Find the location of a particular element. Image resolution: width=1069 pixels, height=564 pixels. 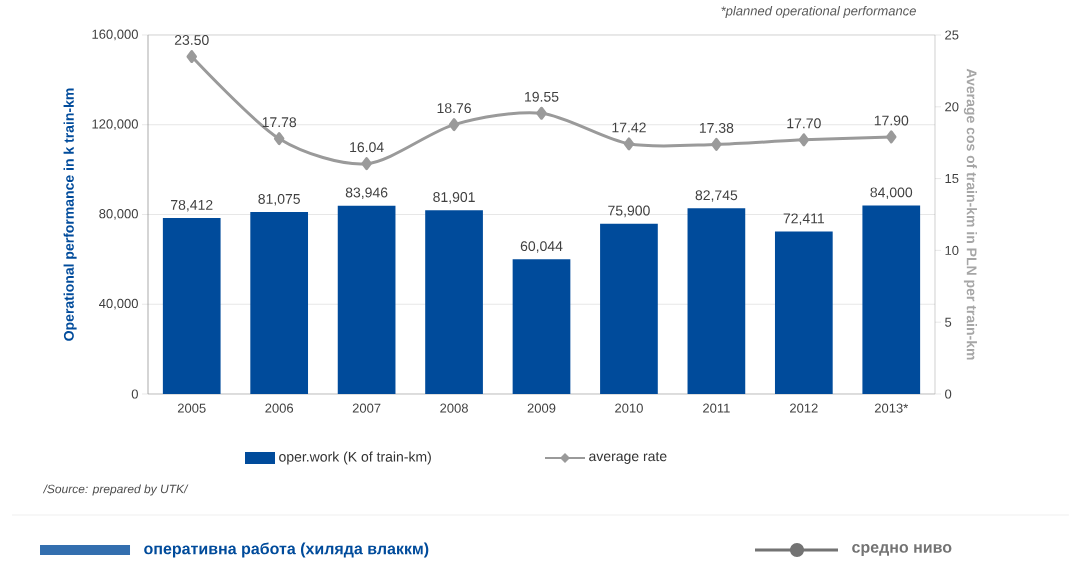

y2-tick-label: 20 is located at coordinates (952, 107).